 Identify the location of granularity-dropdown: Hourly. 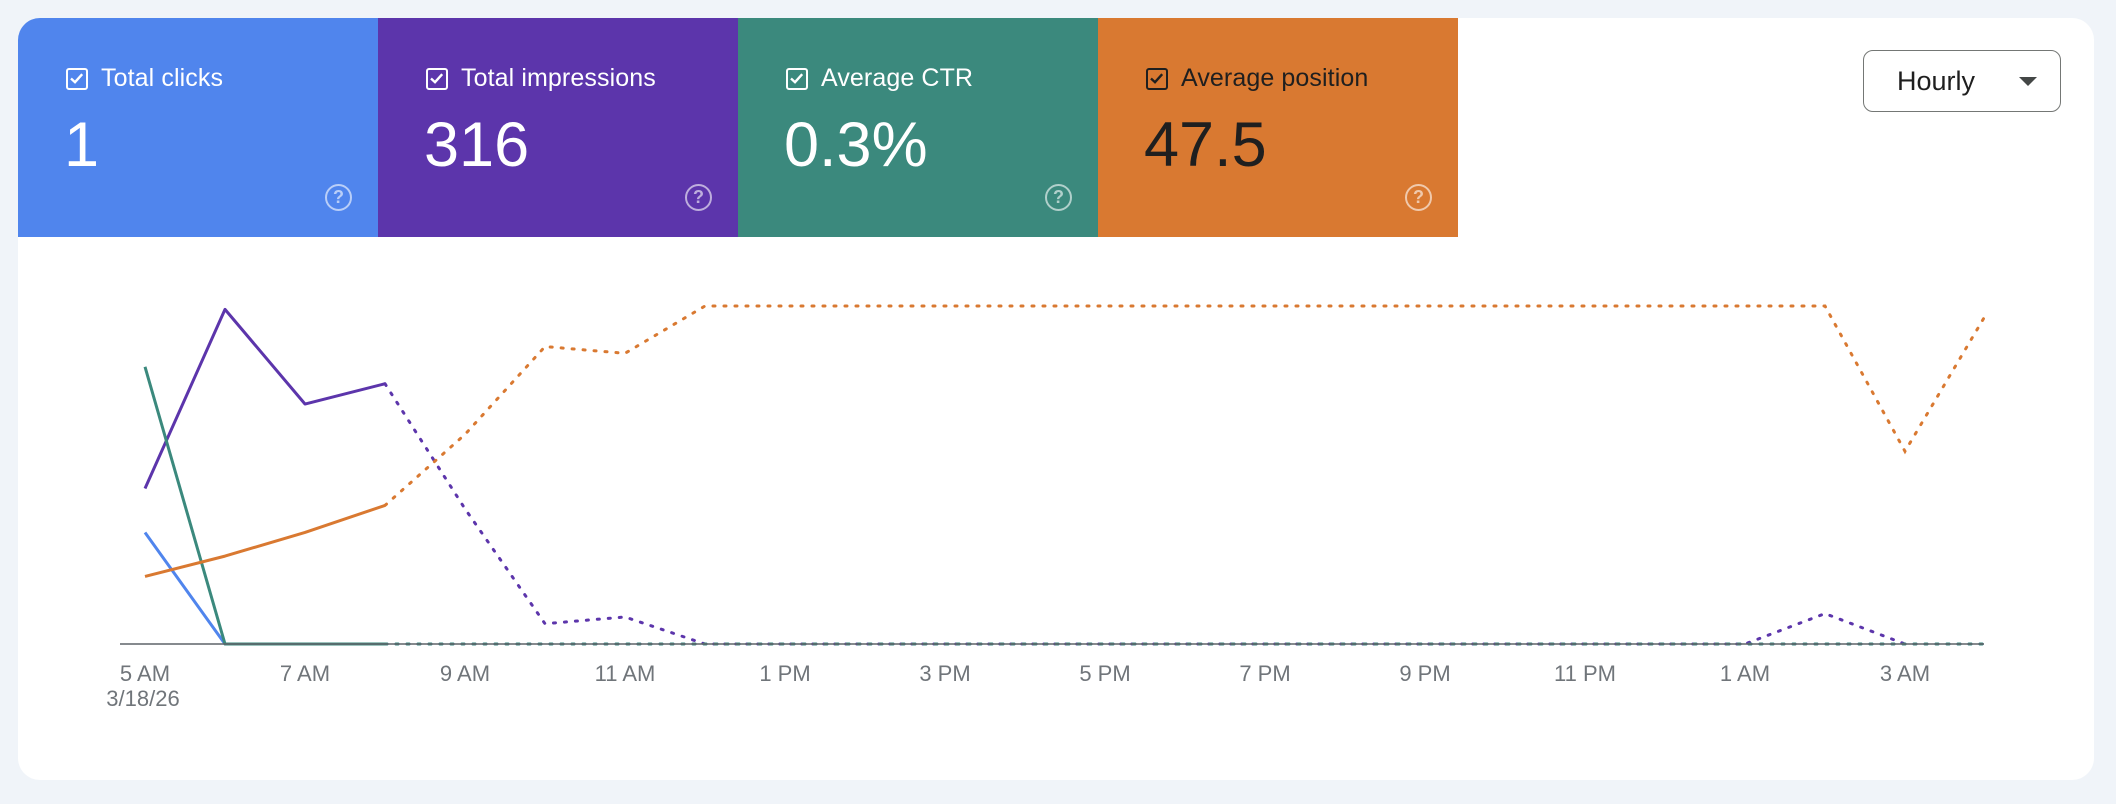
(1962, 81).